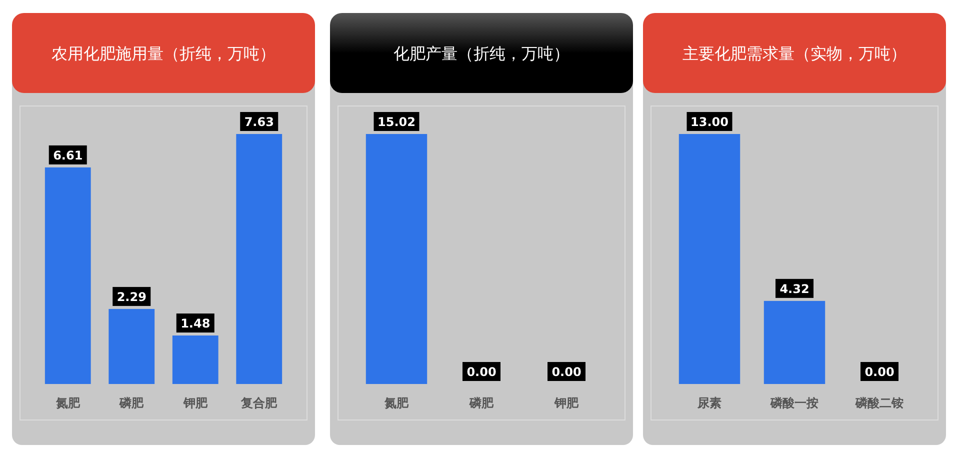 This screenshot has width=959, height=460. I want to click on data-label: 7.63, so click(259, 122).